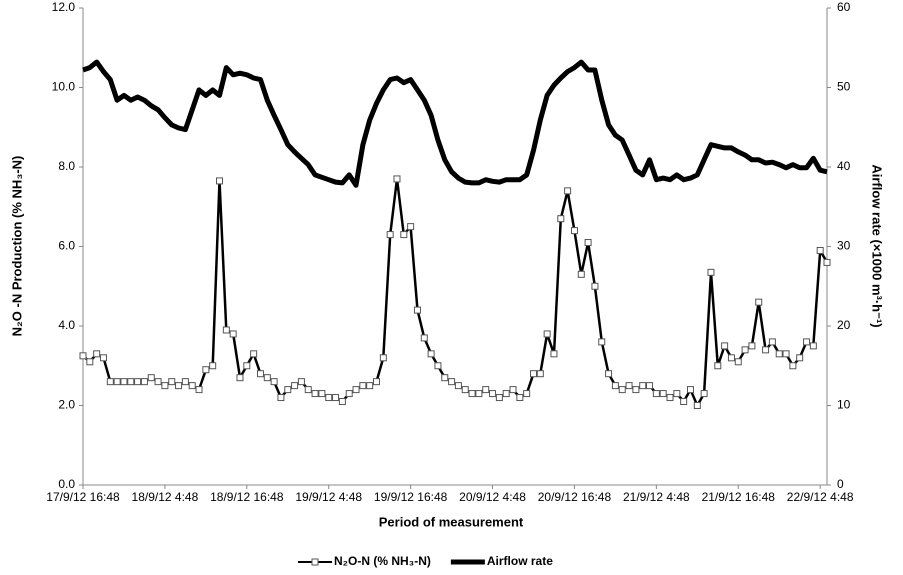  I want to click on y2-tick-label: 40, so click(844, 166).